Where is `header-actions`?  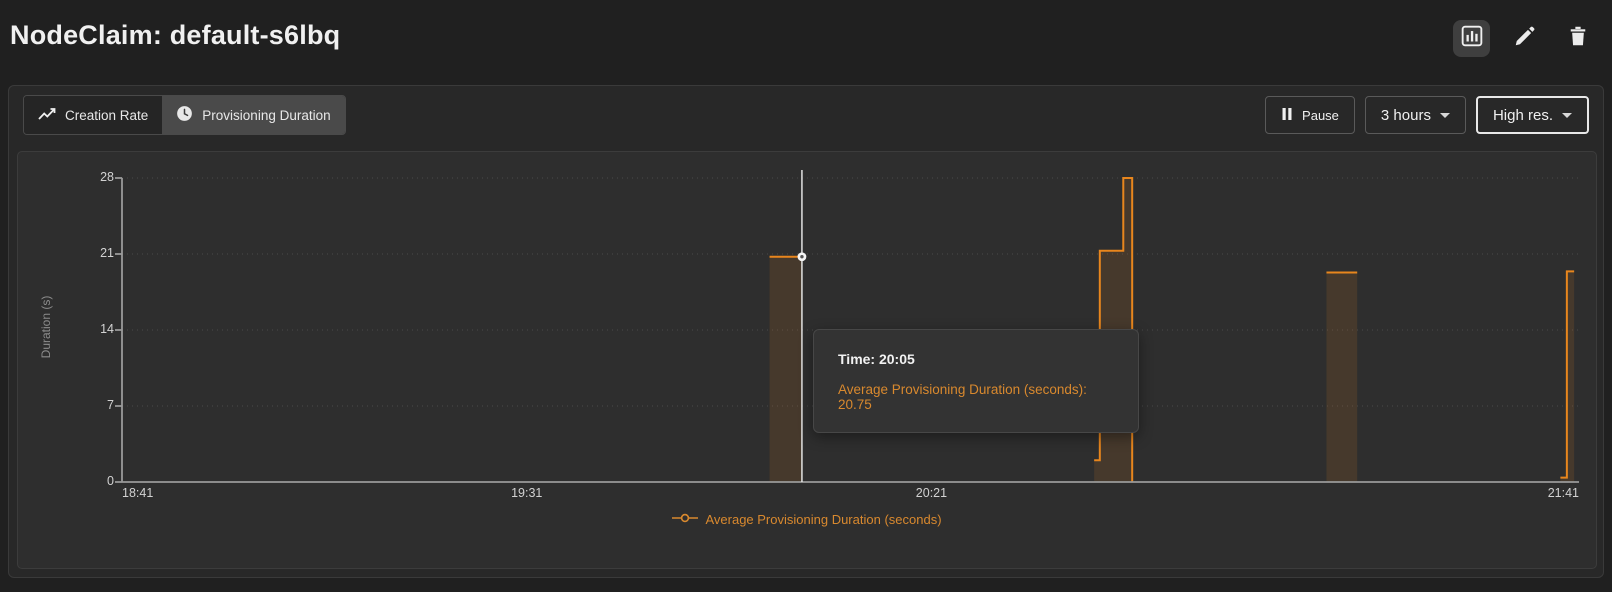 header-actions is located at coordinates (1524, 38).